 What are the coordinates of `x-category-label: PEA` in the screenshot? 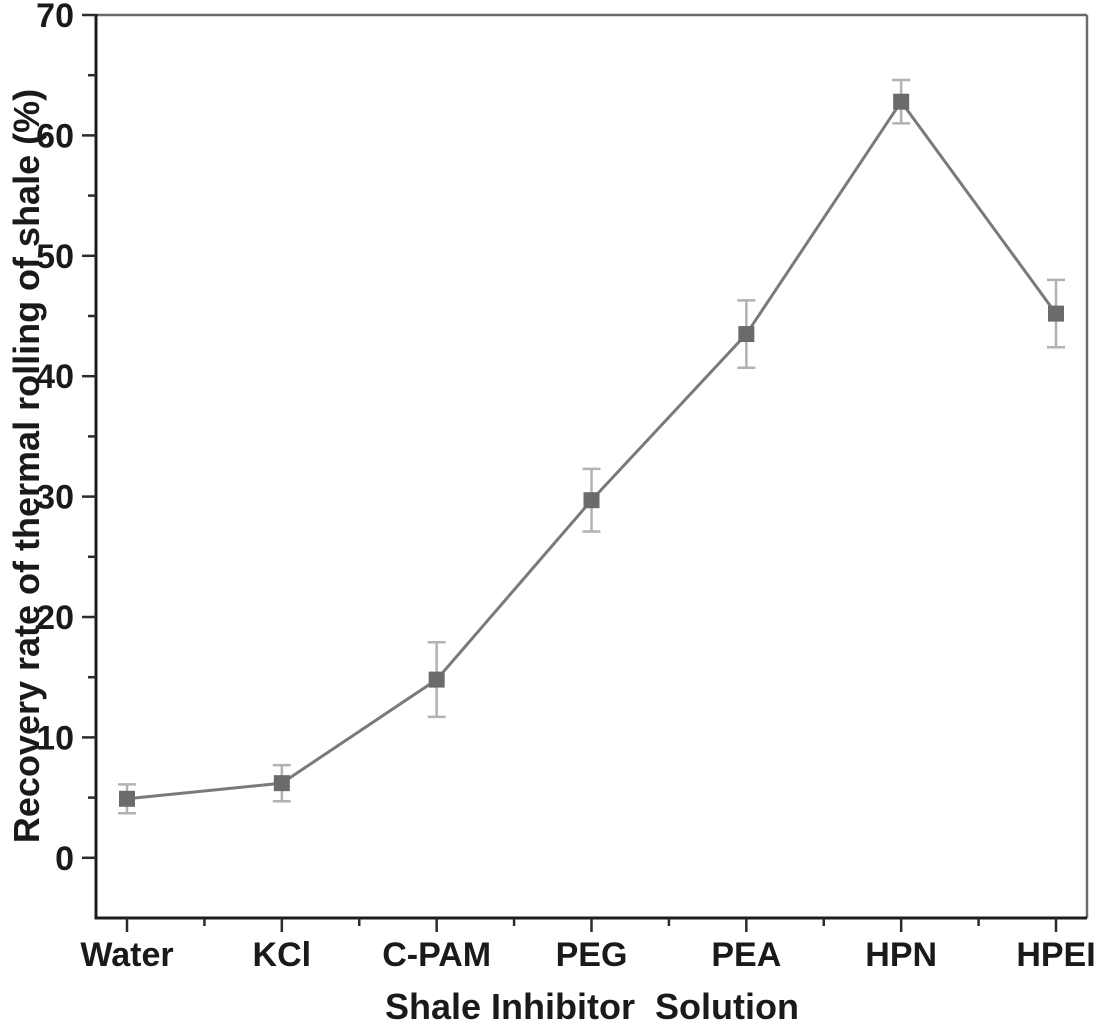 It's located at (746, 955).